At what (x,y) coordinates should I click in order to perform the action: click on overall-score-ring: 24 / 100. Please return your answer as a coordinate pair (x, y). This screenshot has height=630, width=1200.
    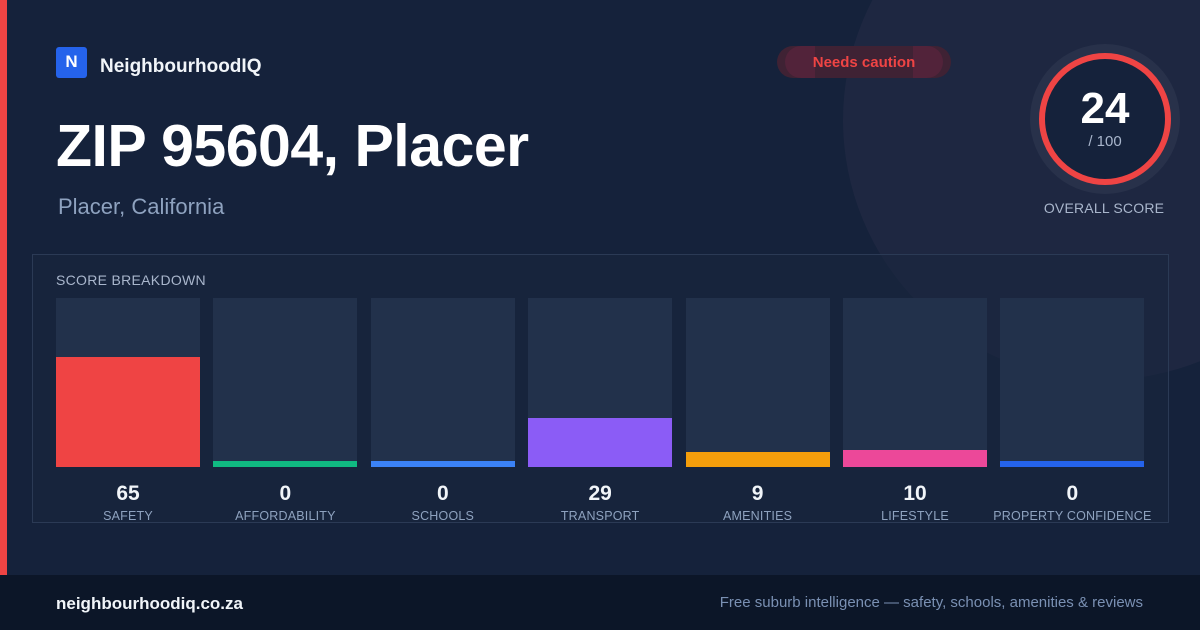
    Looking at the image, I should click on (1105, 119).